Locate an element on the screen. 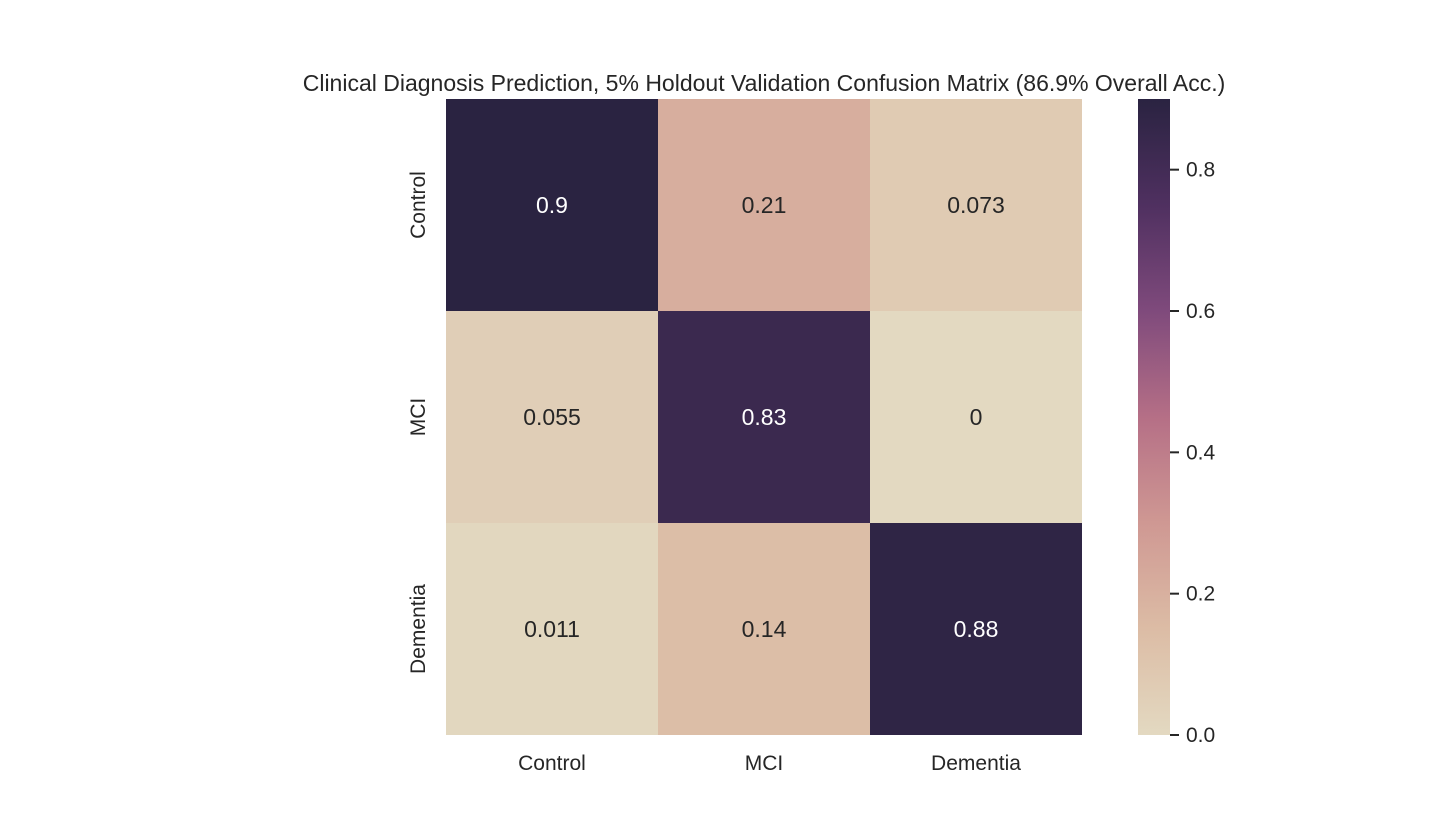  cell-value-label: 0.88 is located at coordinates (976, 629).